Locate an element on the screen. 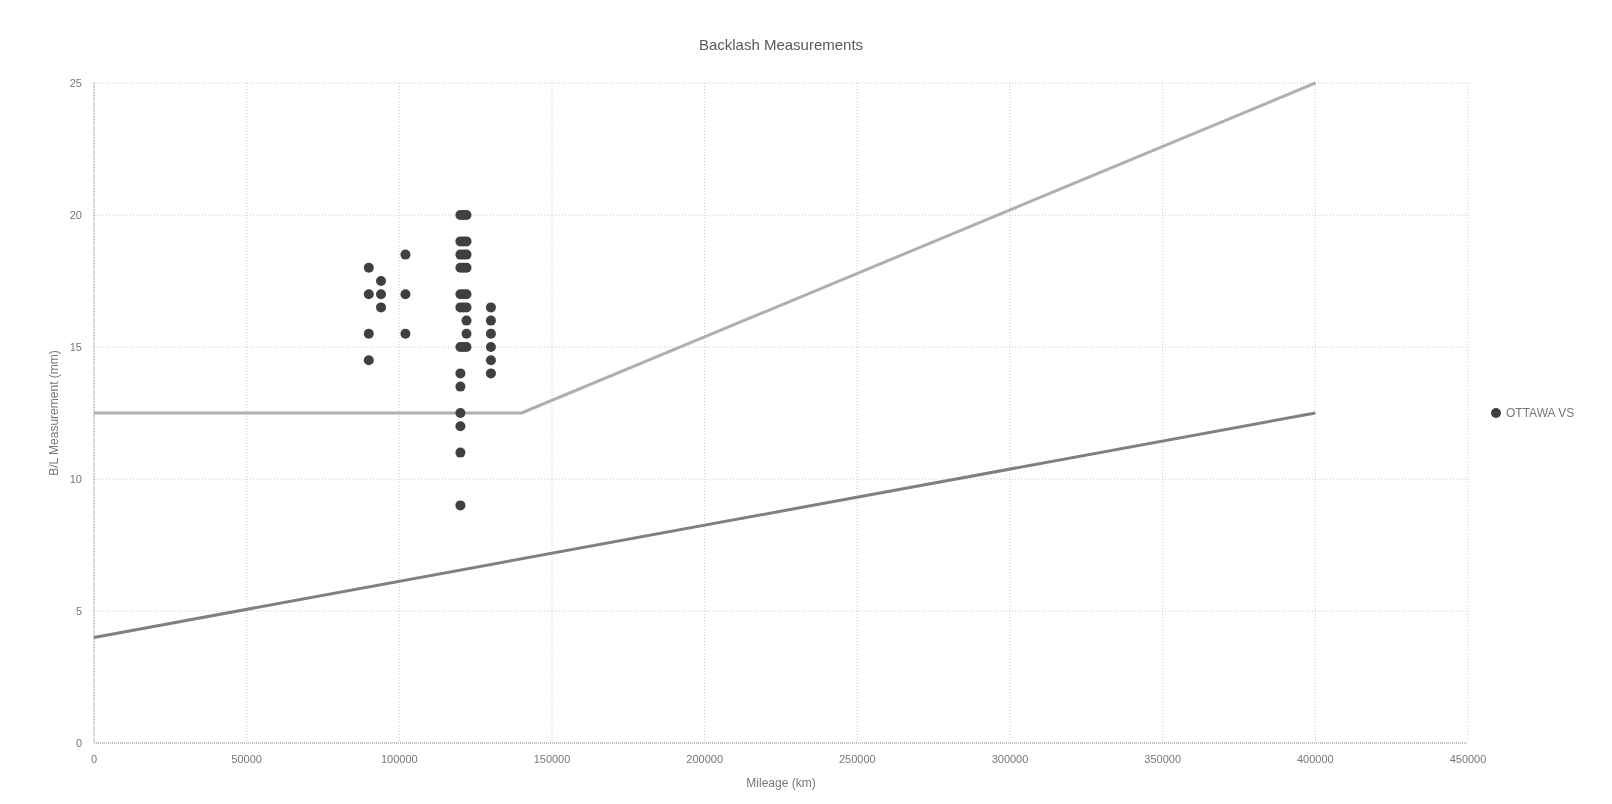 The height and width of the screenshot is (804, 1612). x-tick-label: 150000 is located at coordinates (552, 759).